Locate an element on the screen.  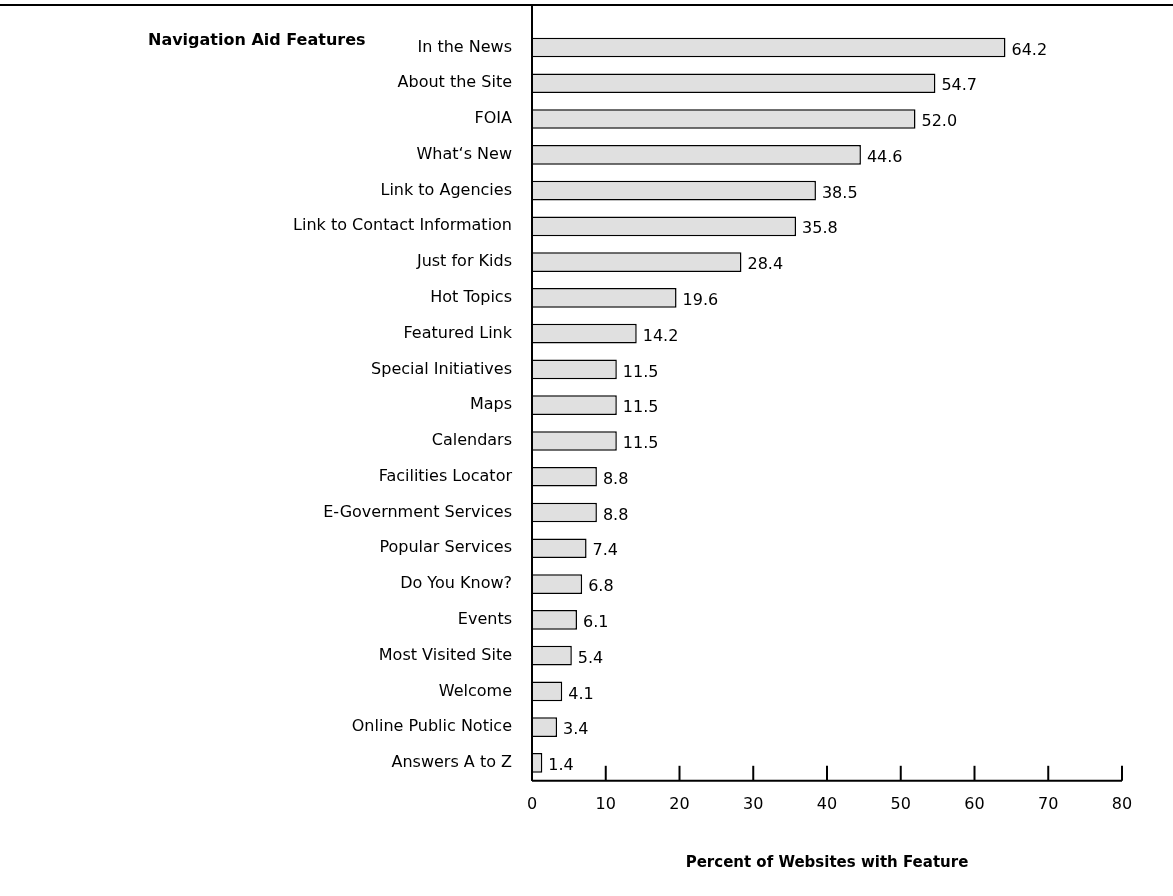
x-tick-label: 10 is located at coordinates (605, 803).